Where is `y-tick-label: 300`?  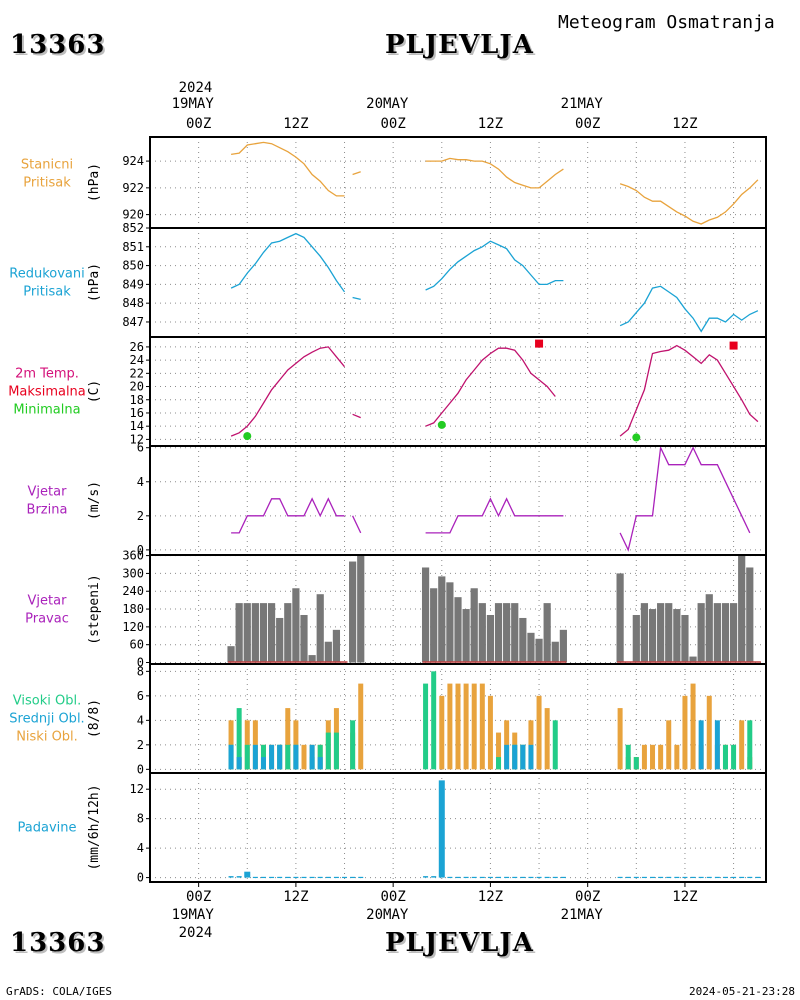
y-tick-label: 300 is located at coordinates (133, 573).